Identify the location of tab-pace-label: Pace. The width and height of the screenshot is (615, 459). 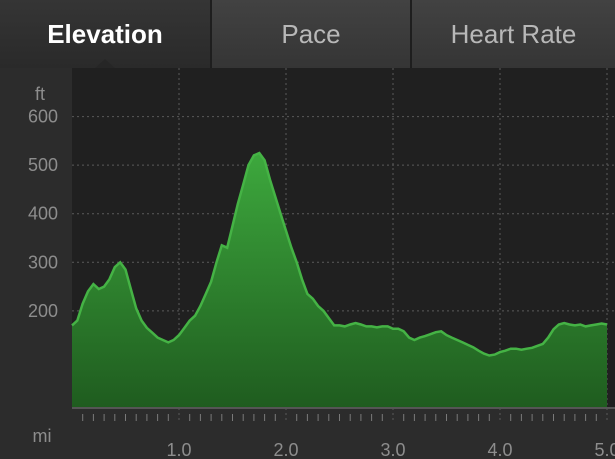
(311, 33).